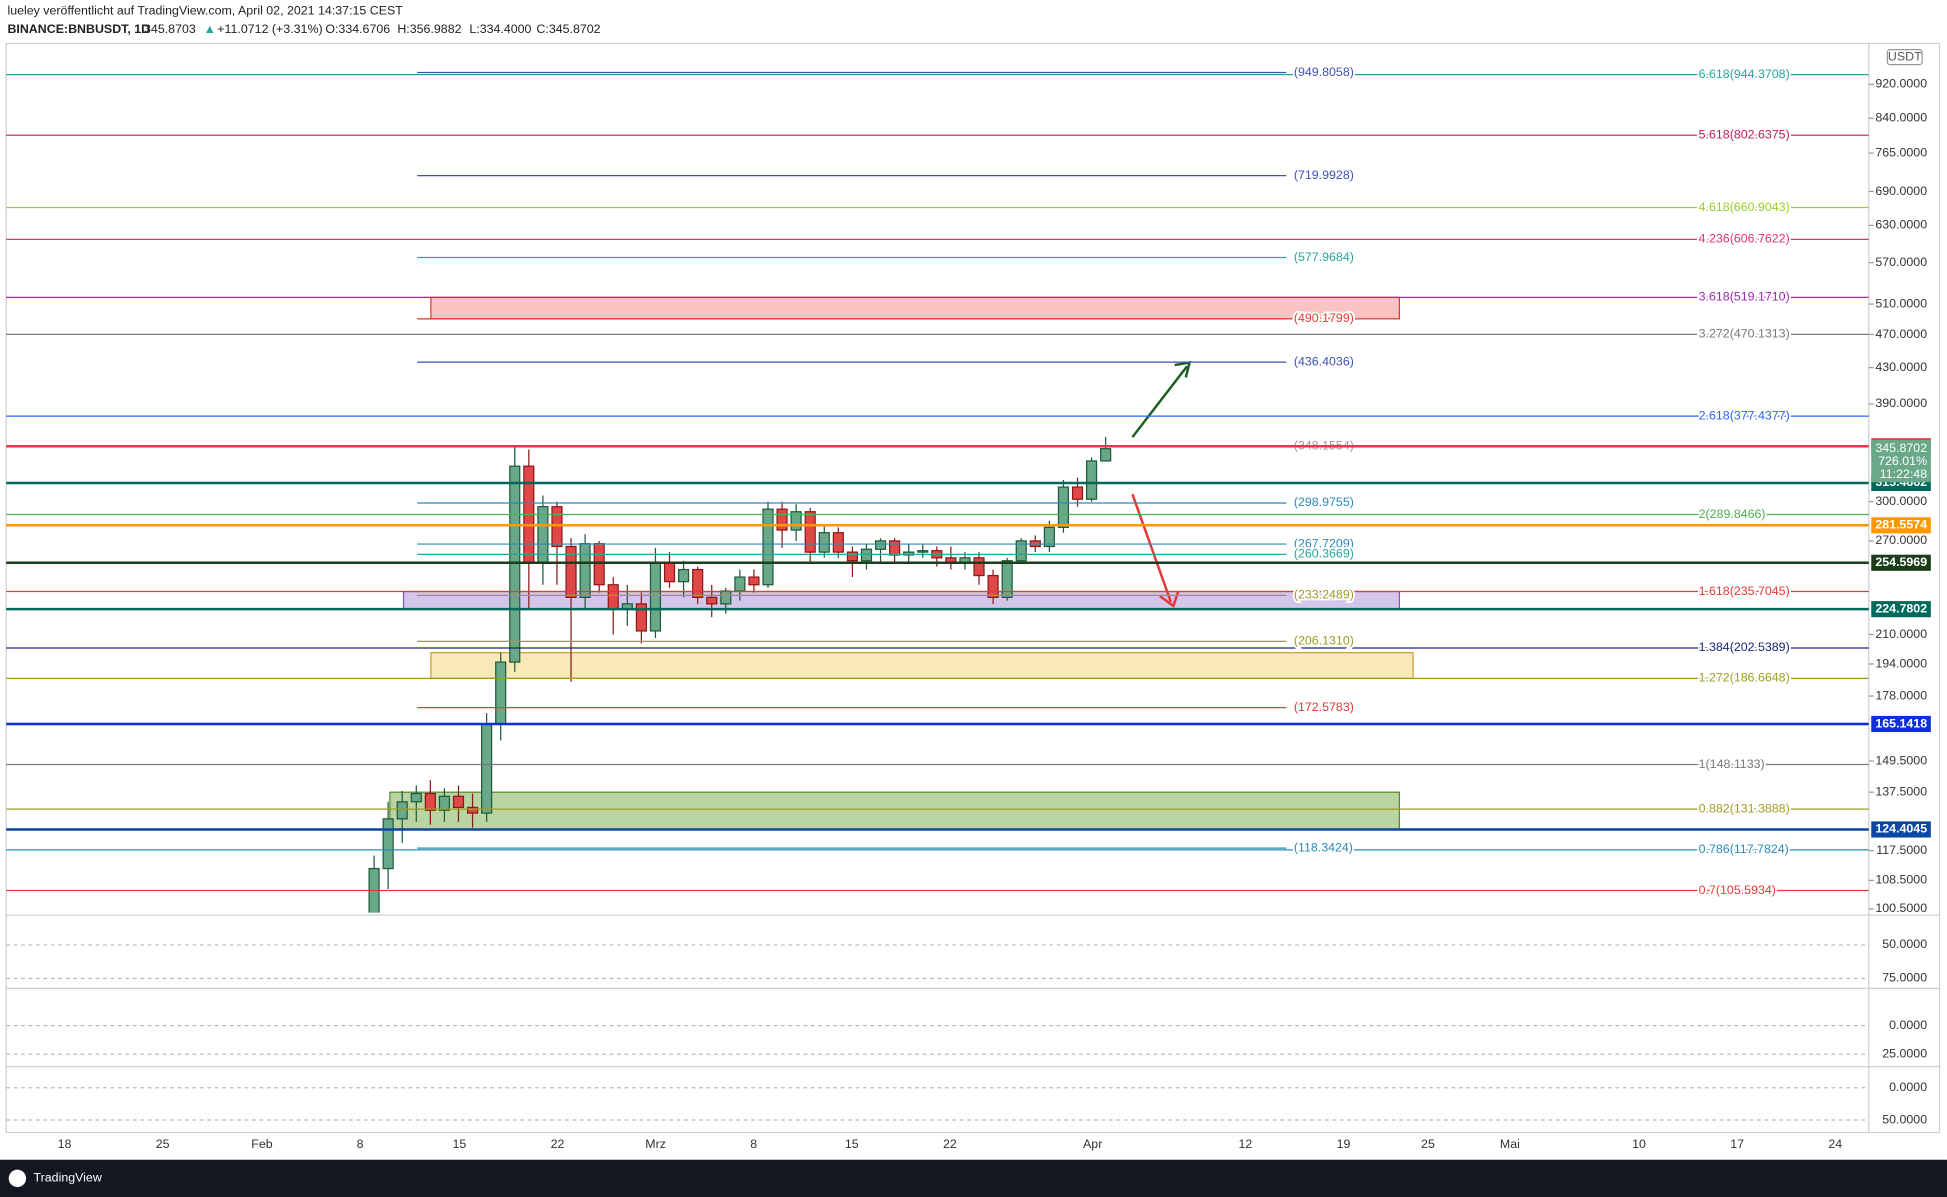 The width and height of the screenshot is (1947, 1197). What do you see at coordinates (261, 1144) in the screenshot?
I see `date-label: Feb` at bounding box center [261, 1144].